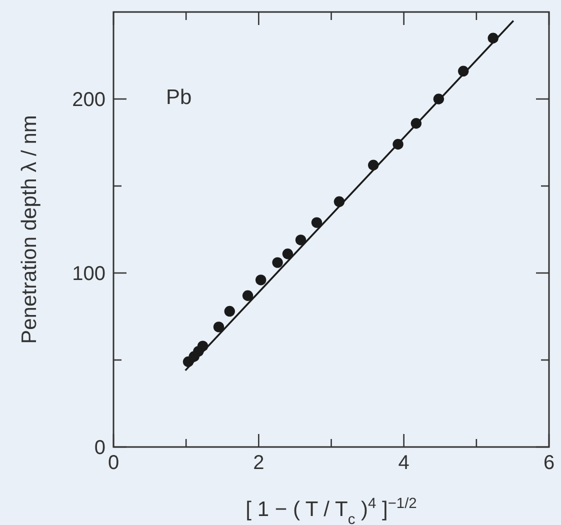  Describe the element at coordinates (404, 463) in the screenshot. I see `x-tick-label: 4` at that location.